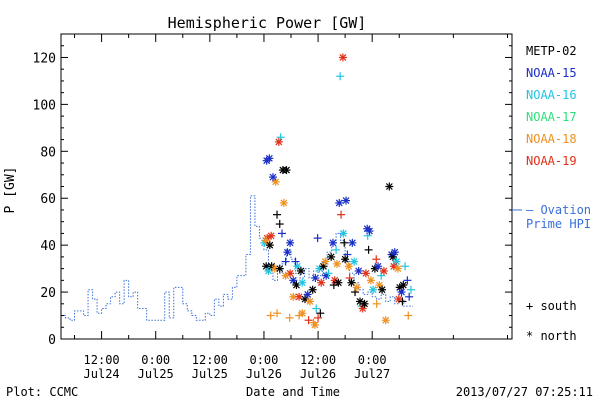 Image resolution: width=600 pixels, height=400 pixels. I want to click on legend-item: METP-02, so click(551, 51).